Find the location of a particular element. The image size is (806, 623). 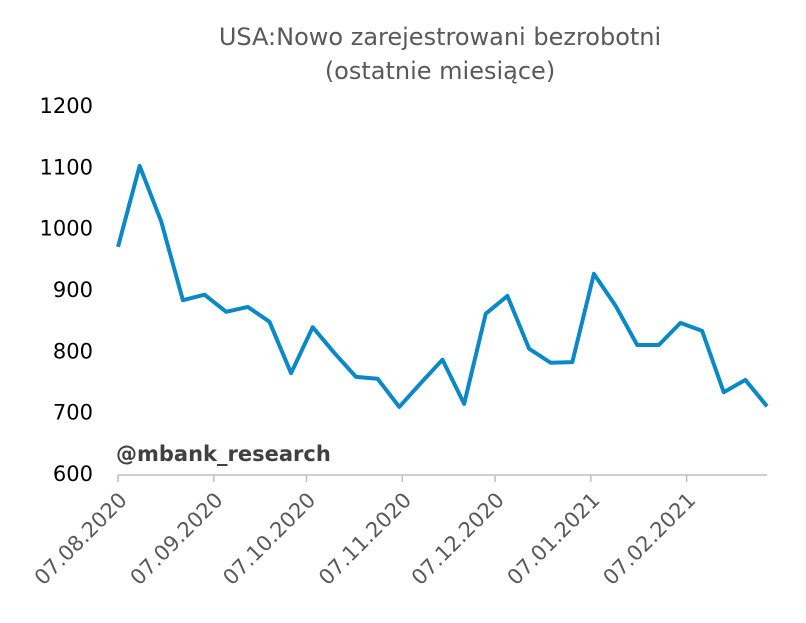

y-tick-label: 1200 is located at coordinates (66, 106).